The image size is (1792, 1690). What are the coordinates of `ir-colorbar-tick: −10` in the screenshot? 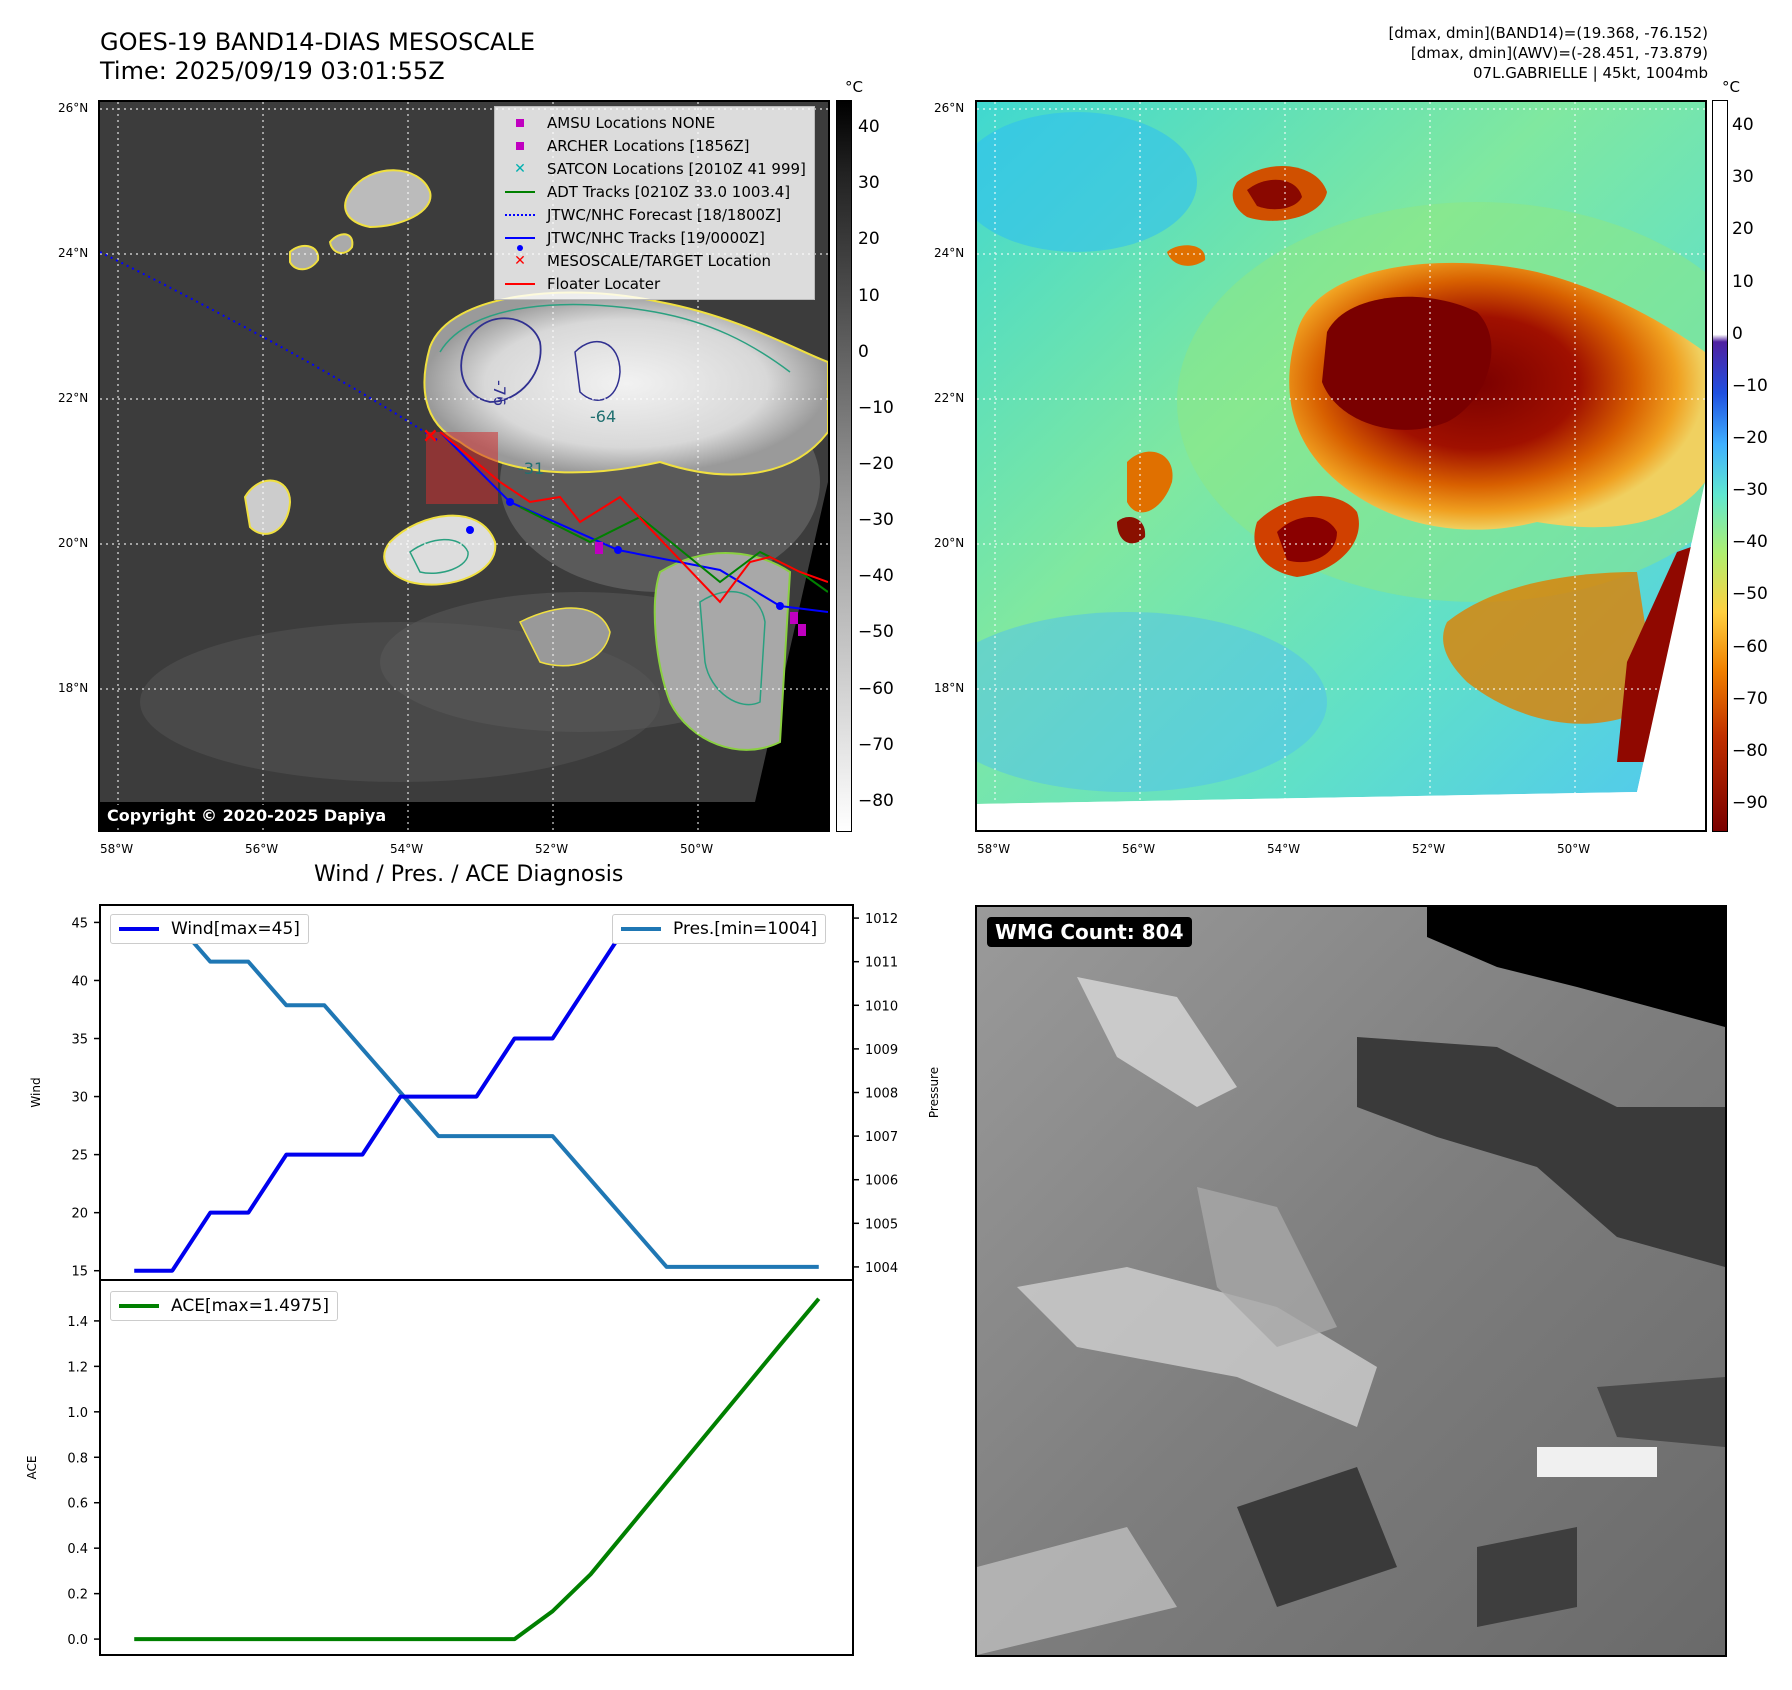 It's located at (876, 407).